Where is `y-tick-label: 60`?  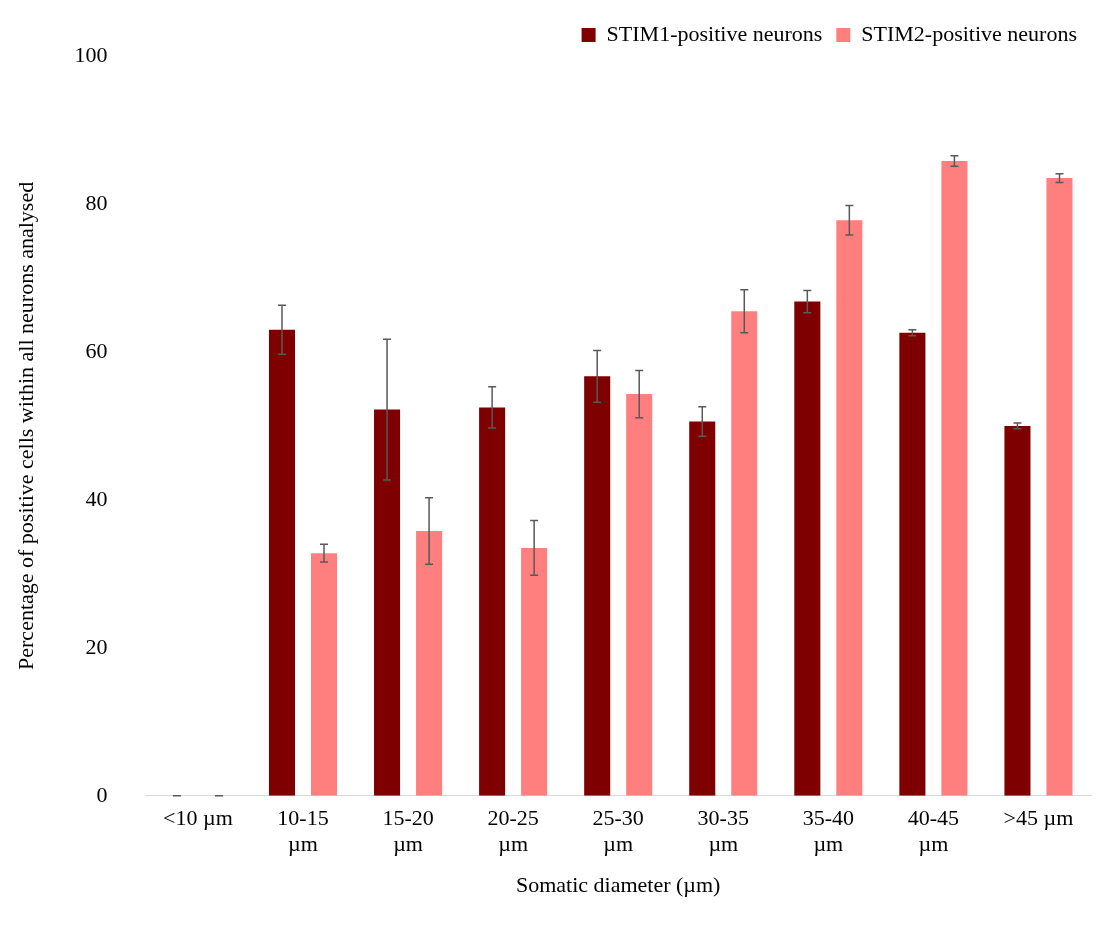
y-tick-label: 60 is located at coordinates (96, 350).